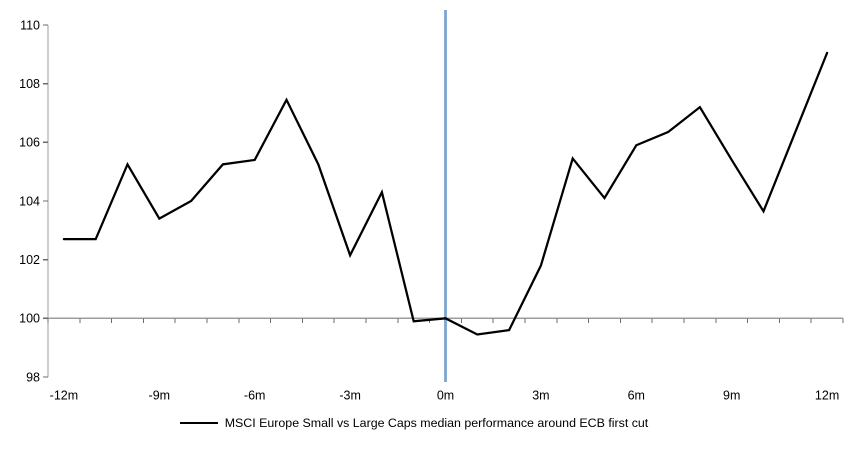  What do you see at coordinates (29, 143) in the screenshot?
I see `y-tick-label: 106` at bounding box center [29, 143].